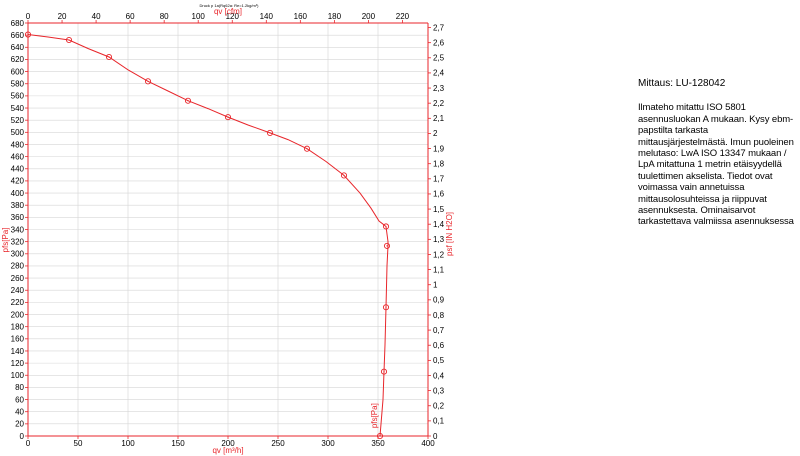  What do you see at coordinates (130, 16) in the screenshot?
I see `x-top-tick-label: 60` at bounding box center [130, 16].